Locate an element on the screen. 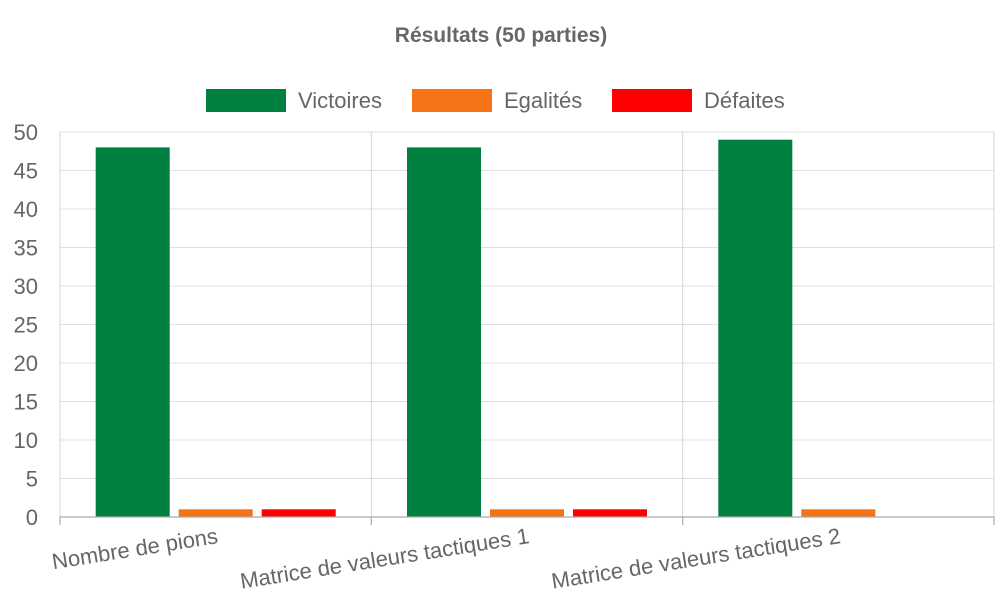  y-tick-label: 20 is located at coordinates (26, 363).